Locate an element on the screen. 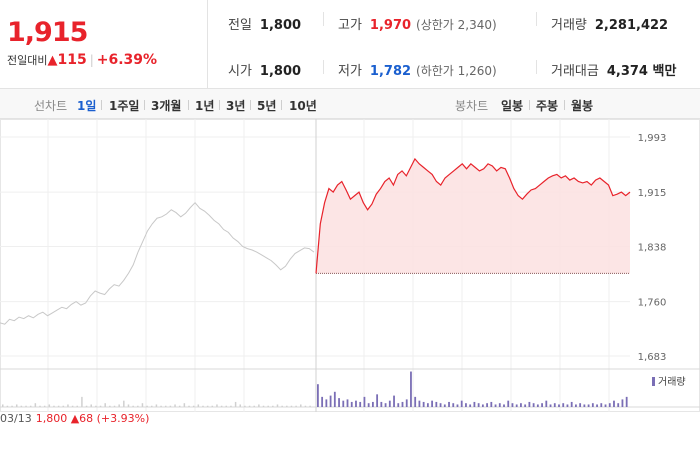 Image resolution: width=700 pixels, height=450 pixels. stat-value: 1,782 is located at coordinates (390, 71).